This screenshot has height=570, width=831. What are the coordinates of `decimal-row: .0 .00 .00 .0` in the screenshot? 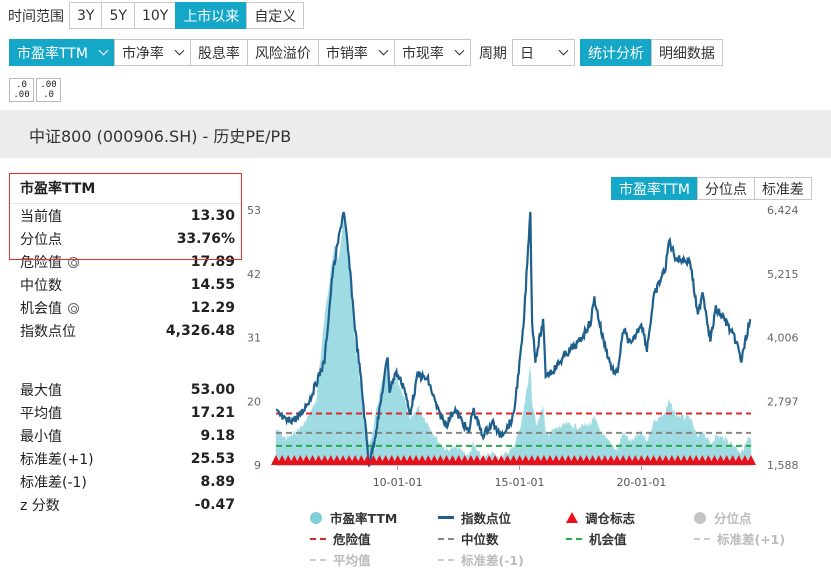 It's located at (36, 90).